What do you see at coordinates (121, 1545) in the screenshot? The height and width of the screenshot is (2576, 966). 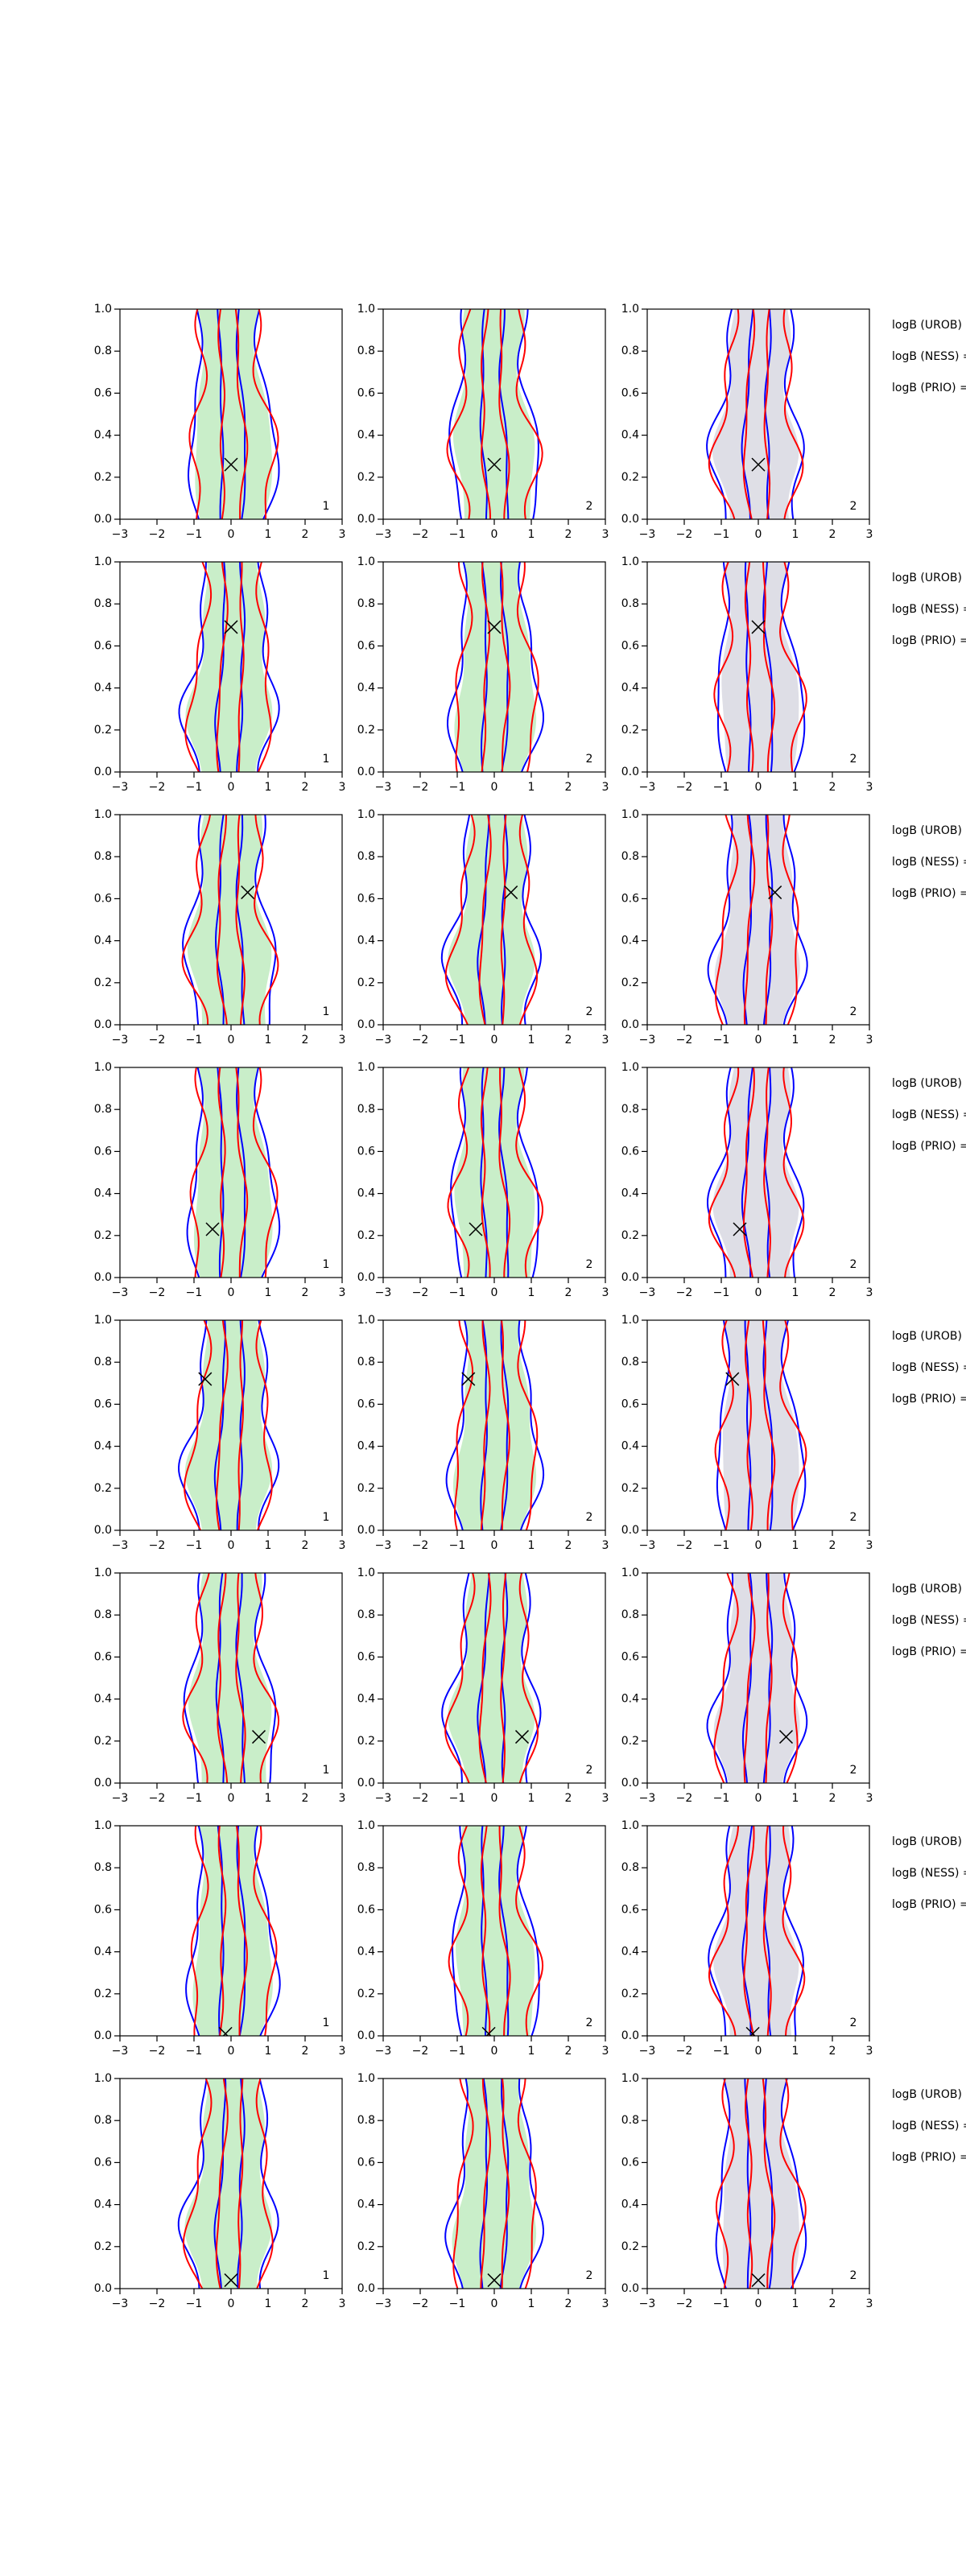 I see `x-tick-label: −3` at bounding box center [121, 1545].